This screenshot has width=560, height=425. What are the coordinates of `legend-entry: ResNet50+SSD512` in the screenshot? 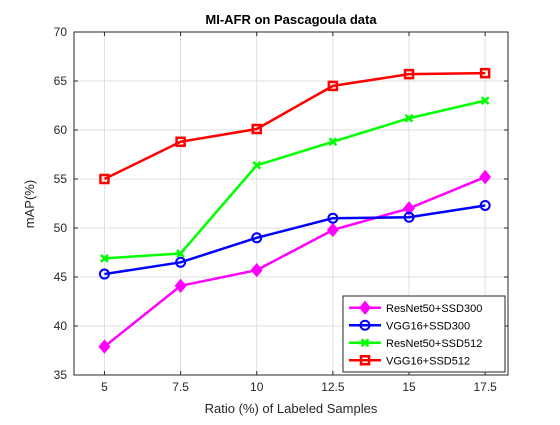 It's located at (415, 344).